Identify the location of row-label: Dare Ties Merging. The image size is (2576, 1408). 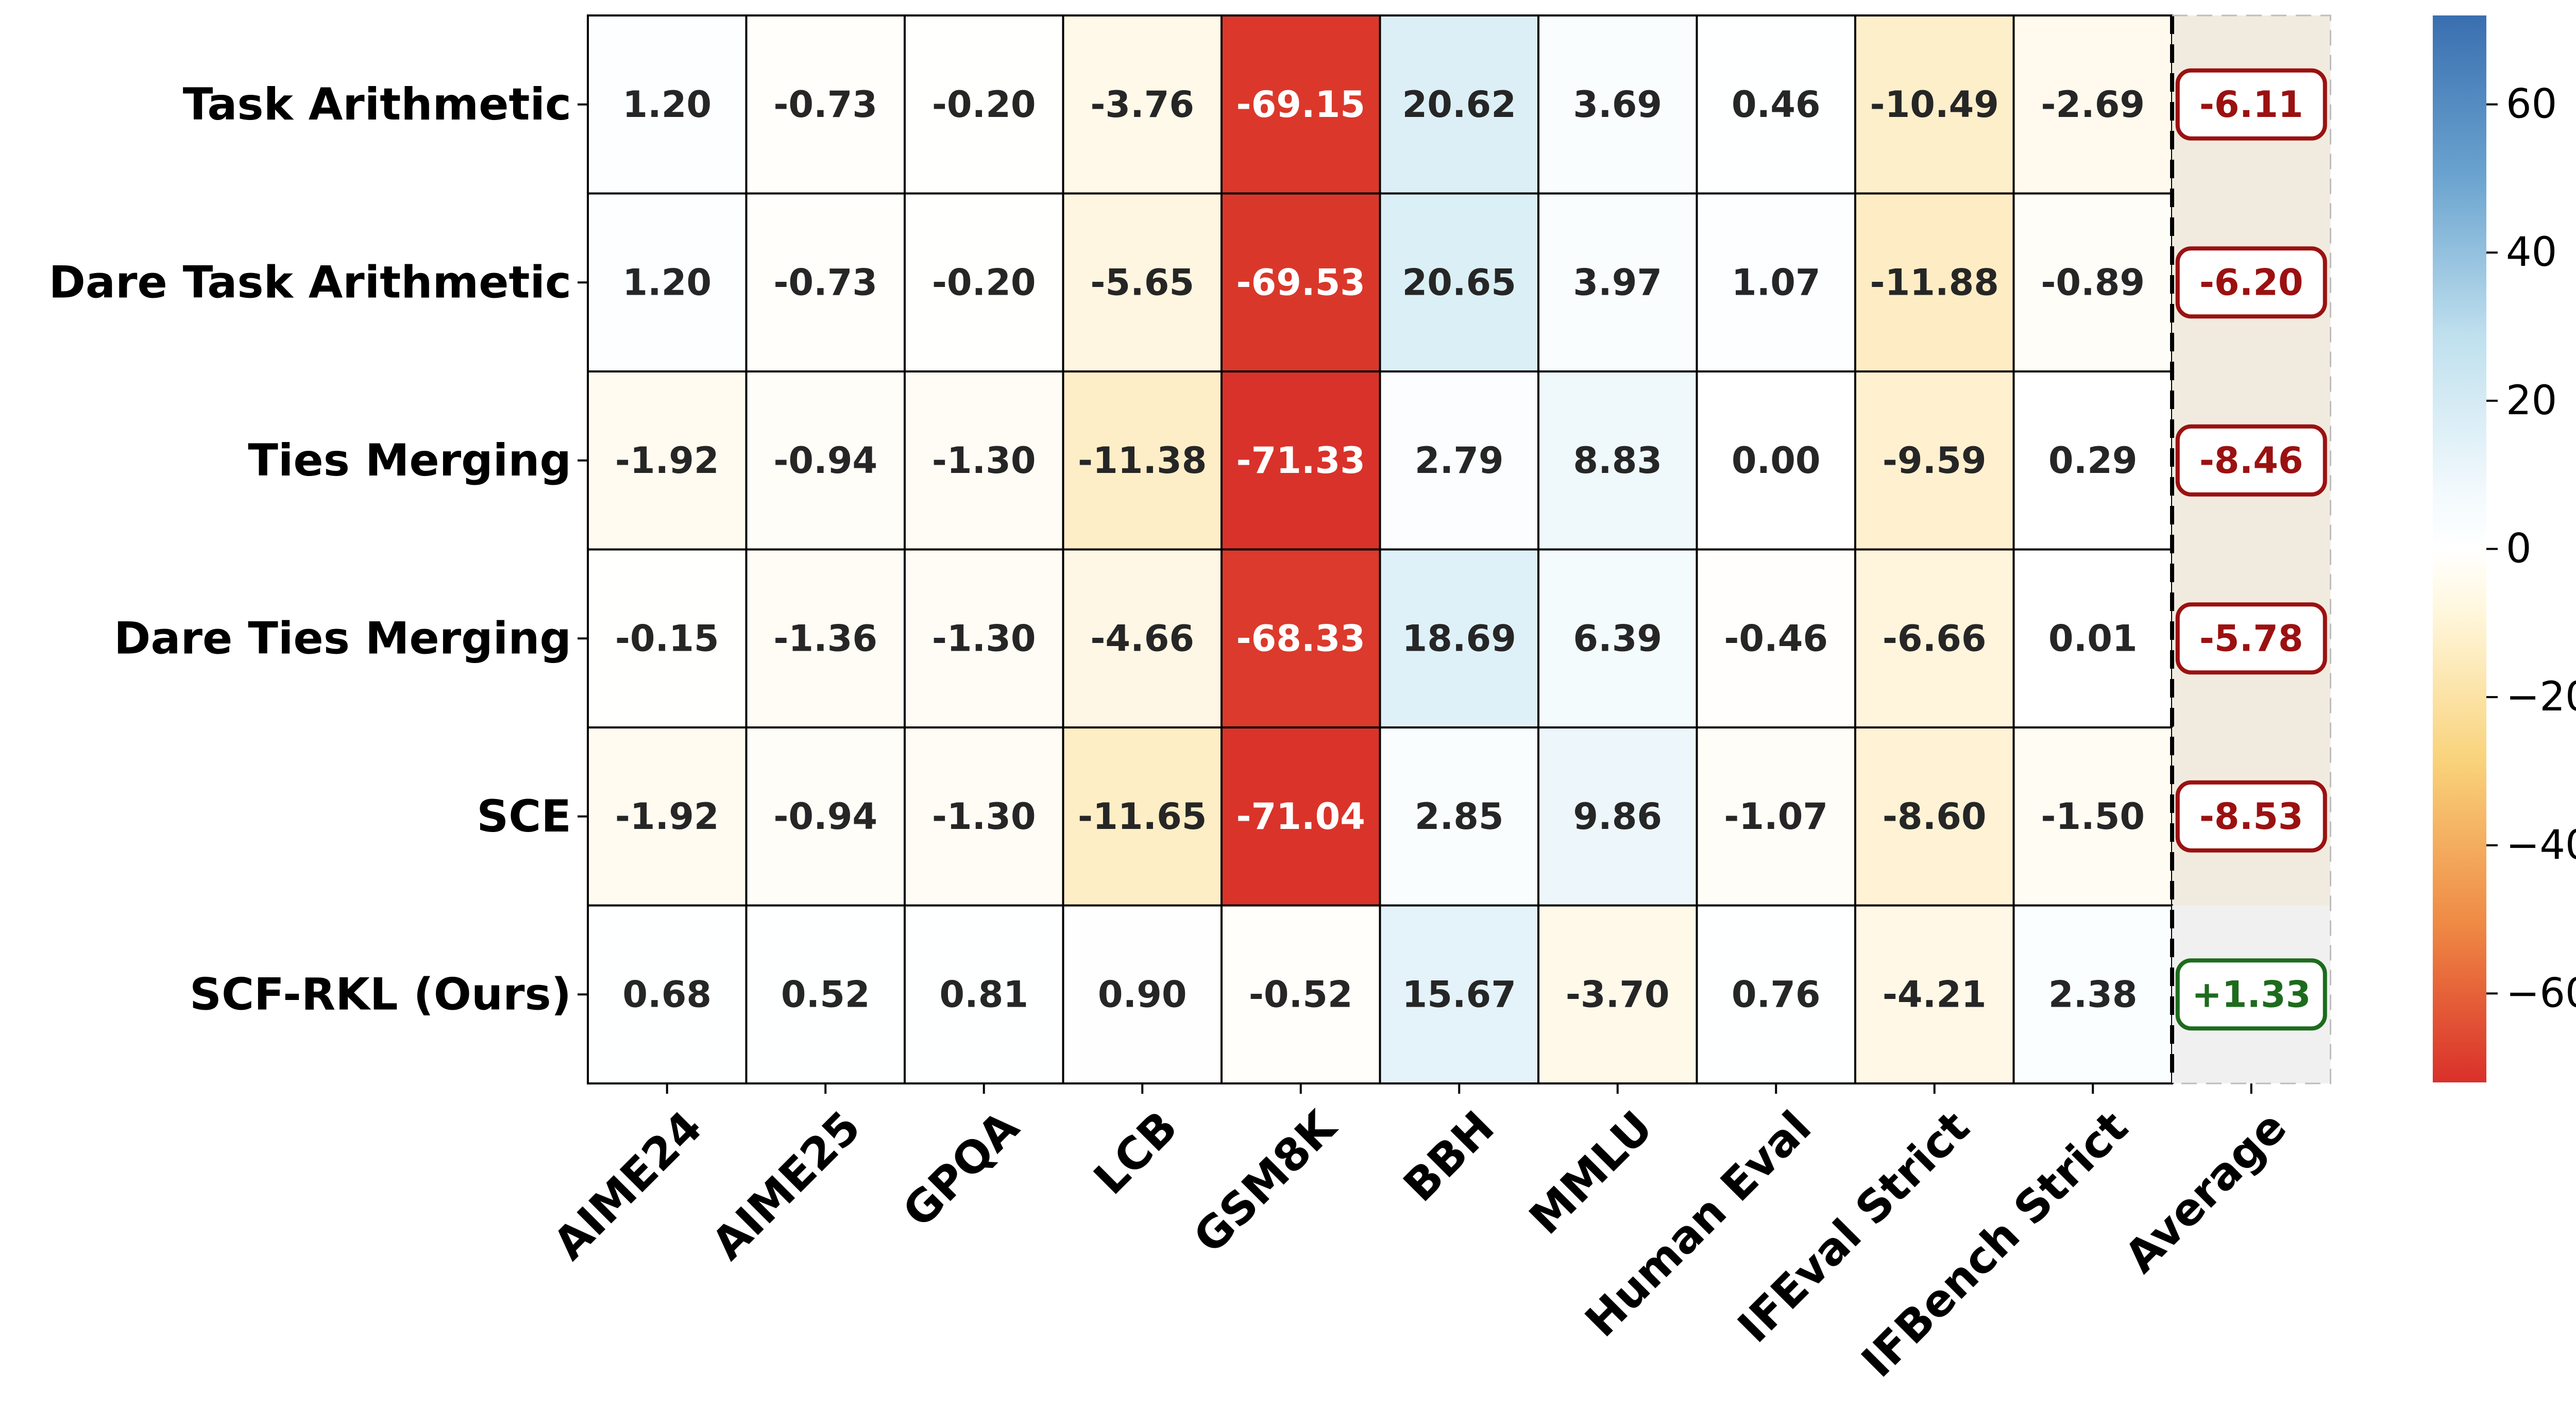
(343, 639).